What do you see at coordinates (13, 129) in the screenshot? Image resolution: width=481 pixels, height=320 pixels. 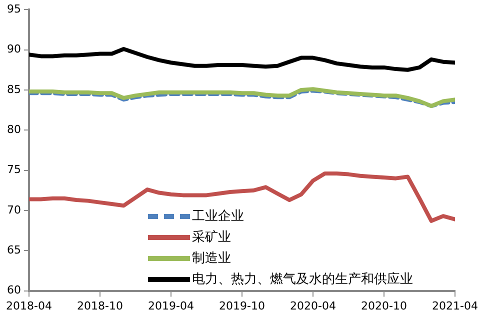 I see `y-tick-label: 80` at bounding box center [13, 129].